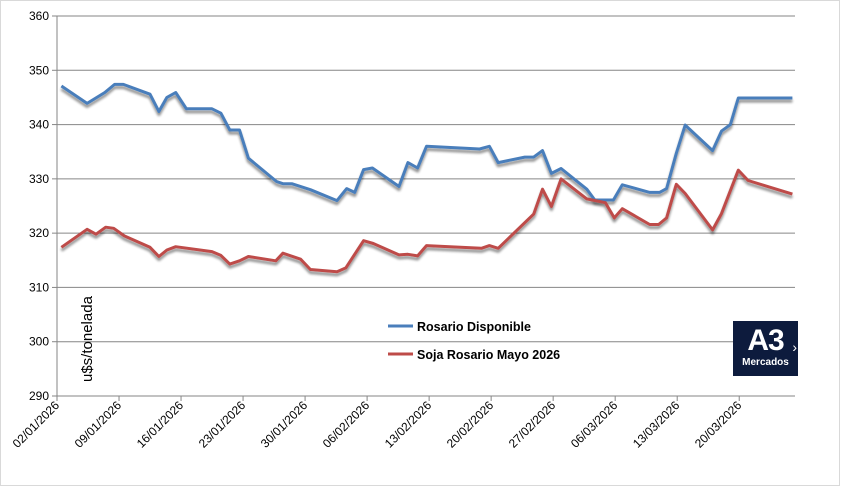 The height and width of the screenshot is (487, 841). What do you see at coordinates (39, 396) in the screenshot?
I see `y-tick-label: 290` at bounding box center [39, 396].